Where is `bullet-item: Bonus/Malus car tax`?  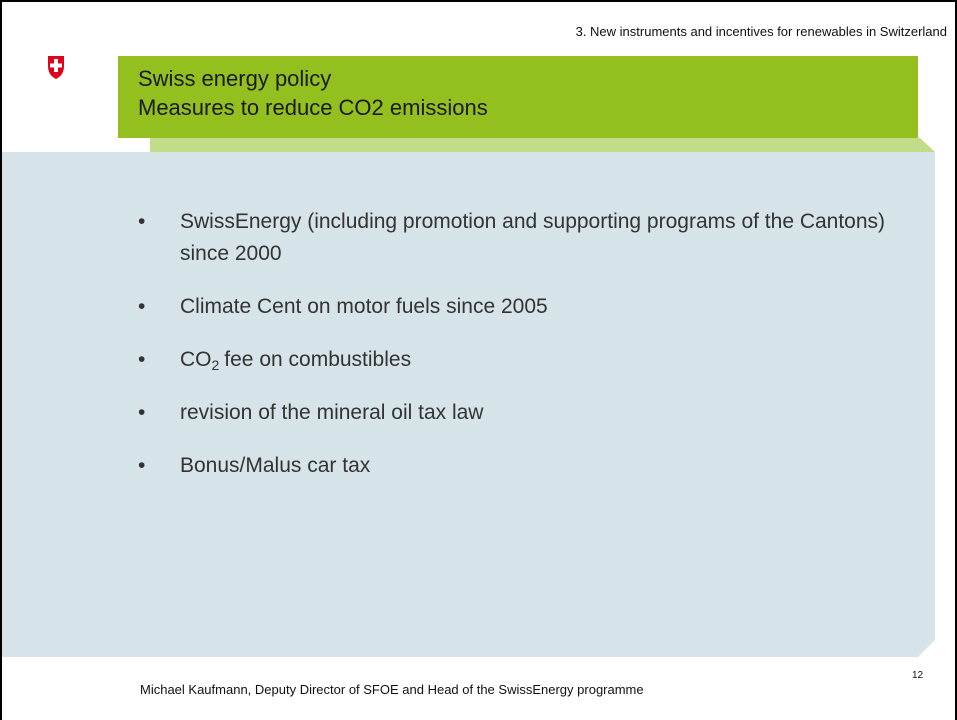 bullet-item: Bonus/Malus car tax is located at coordinates (518, 466).